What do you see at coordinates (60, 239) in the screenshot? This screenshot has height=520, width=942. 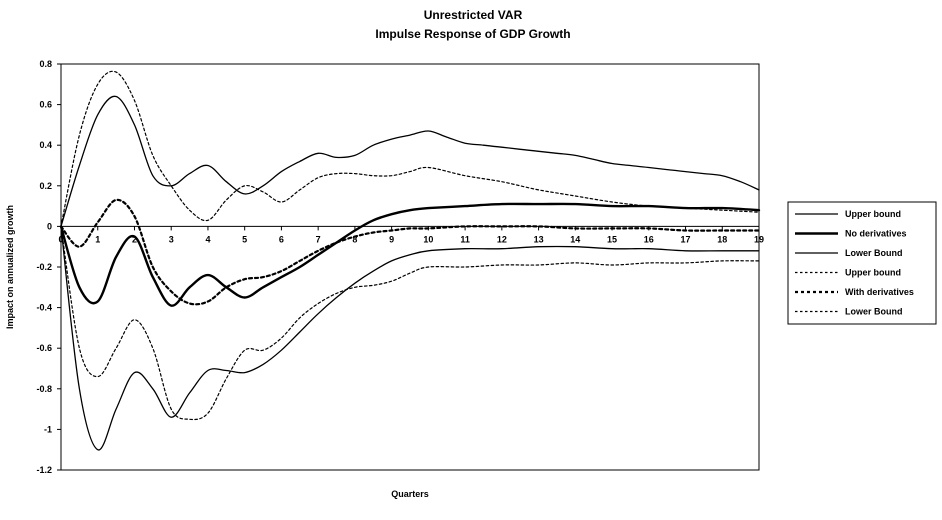 I see `x-tick-label: 0` at bounding box center [60, 239].